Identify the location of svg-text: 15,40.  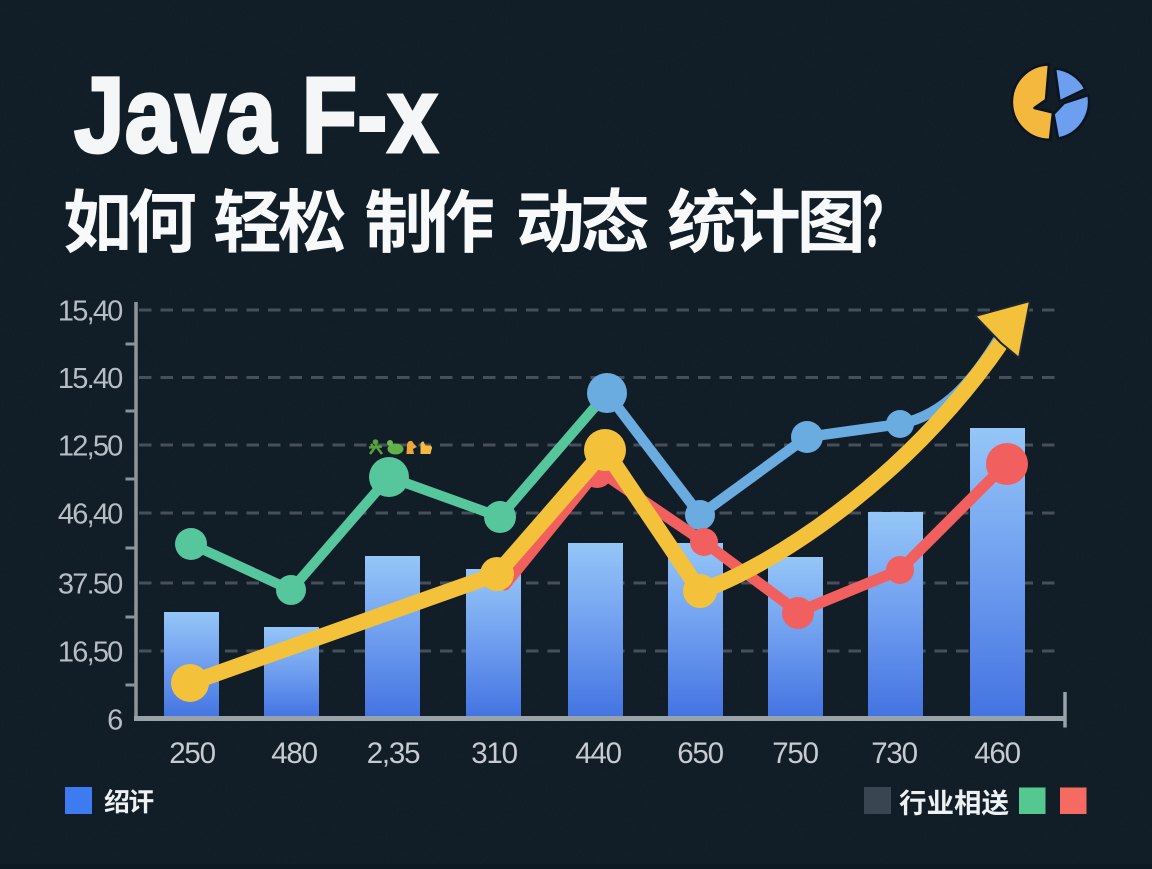
(90, 312).